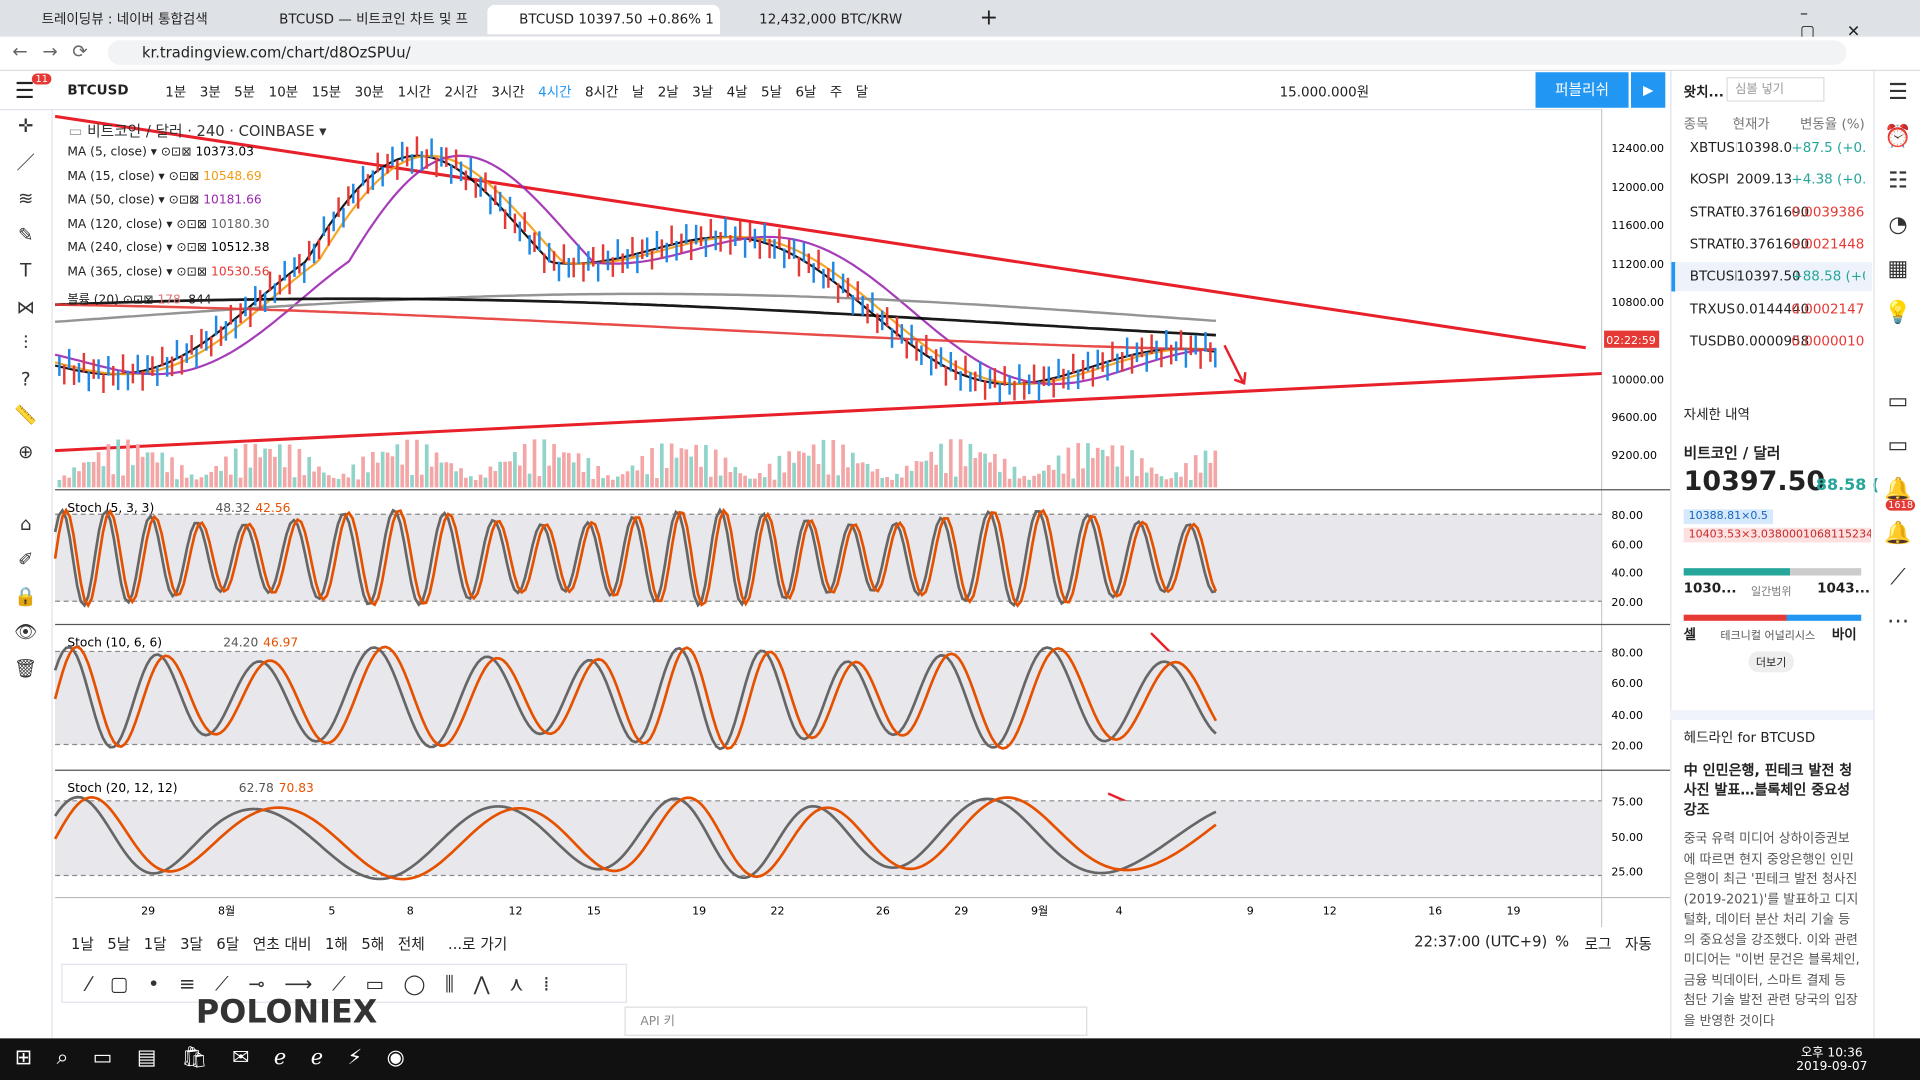 The image size is (1920, 1080). I want to click on watch-cell: BTCUSD, so click(1713, 276).